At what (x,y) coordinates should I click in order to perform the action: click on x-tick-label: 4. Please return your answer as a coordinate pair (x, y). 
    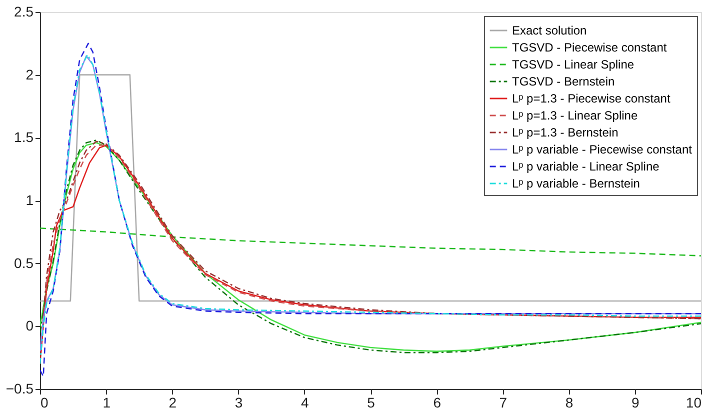
    Looking at the image, I should click on (305, 402).